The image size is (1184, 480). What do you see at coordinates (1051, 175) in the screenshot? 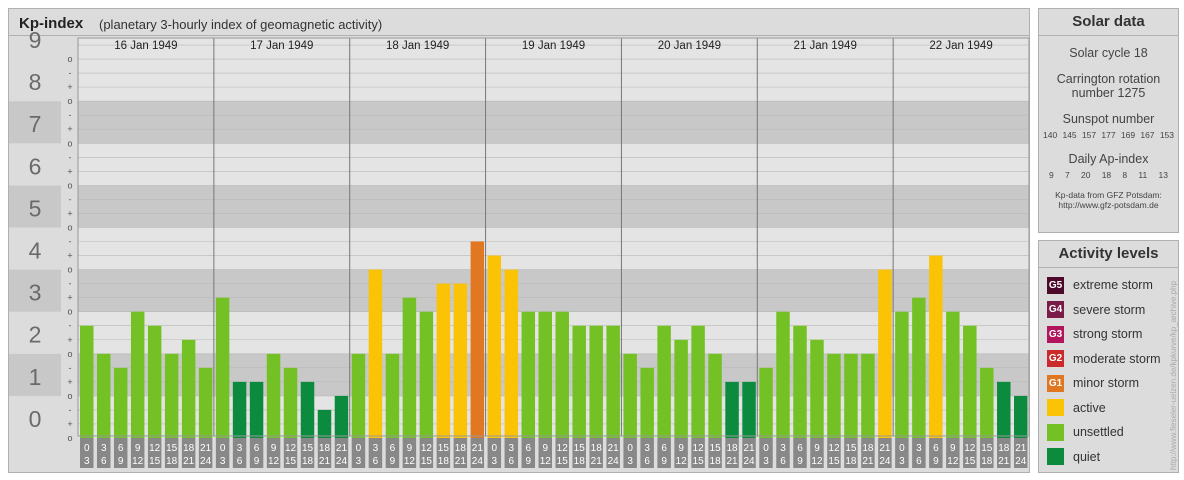
I see `ap-value: 9` at bounding box center [1051, 175].